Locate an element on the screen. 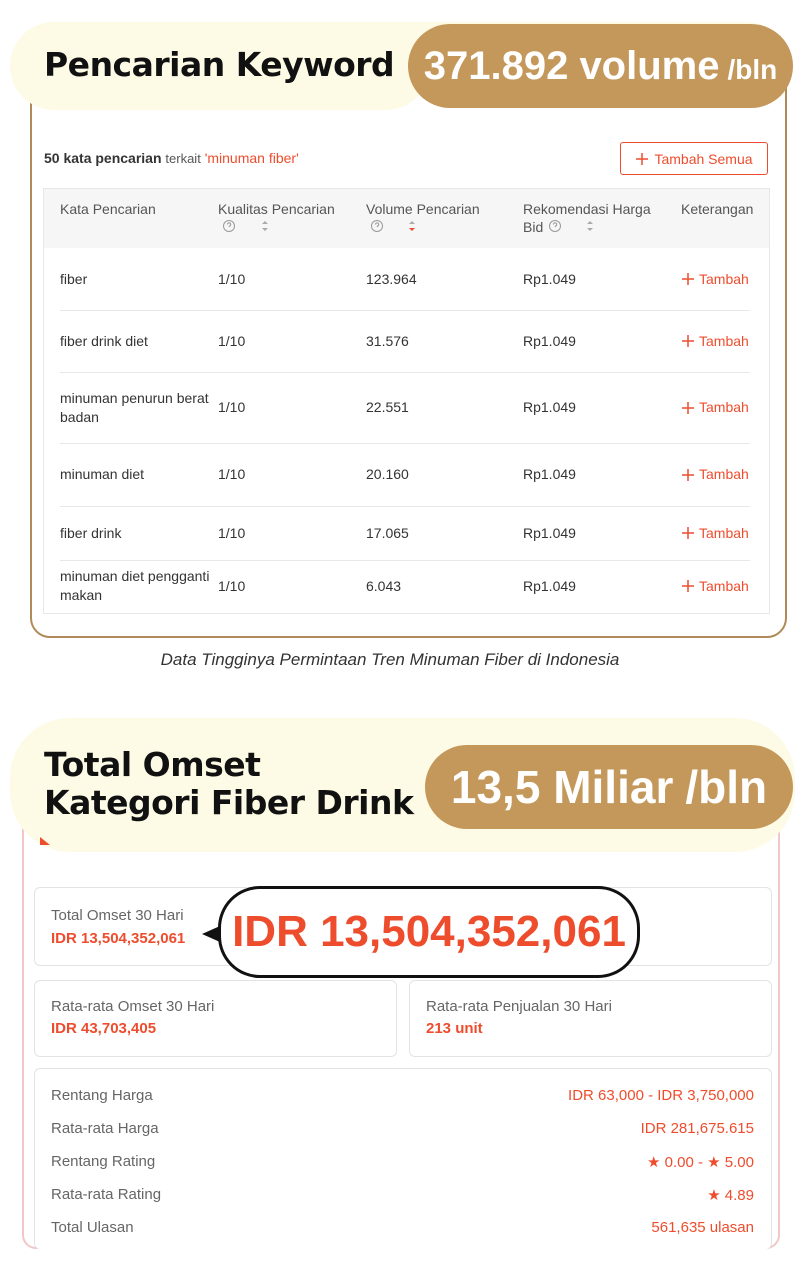 The height and width of the screenshot is (1287, 800). avg-sales-value: 213 unit is located at coordinates (454, 1028).